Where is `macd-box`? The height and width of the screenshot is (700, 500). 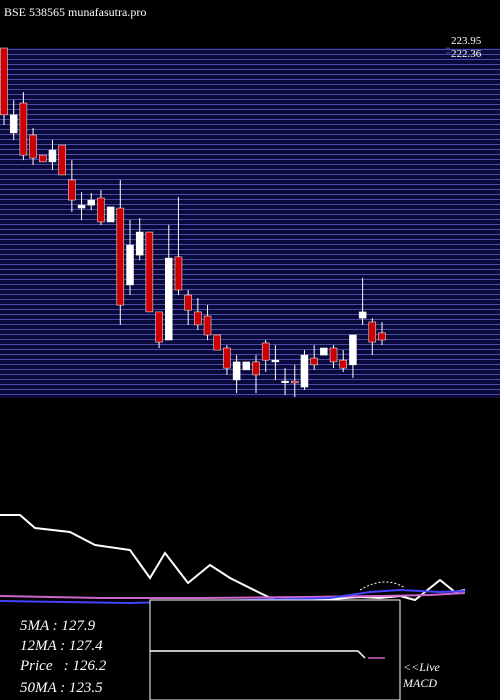
macd-box is located at coordinates (275, 649).